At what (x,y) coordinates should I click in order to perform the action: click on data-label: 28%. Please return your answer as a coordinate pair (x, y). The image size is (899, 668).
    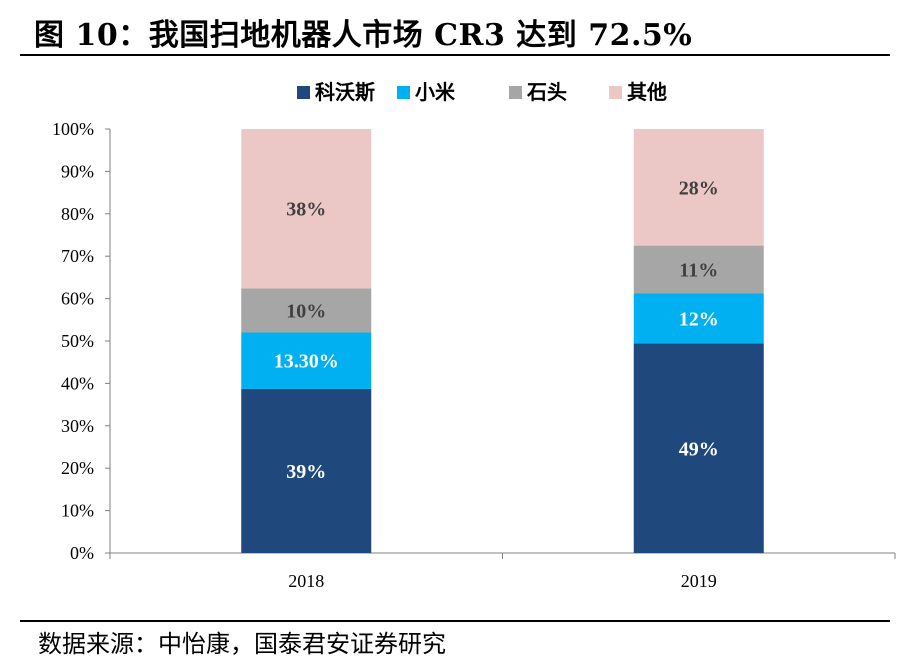
    Looking at the image, I should click on (699, 188).